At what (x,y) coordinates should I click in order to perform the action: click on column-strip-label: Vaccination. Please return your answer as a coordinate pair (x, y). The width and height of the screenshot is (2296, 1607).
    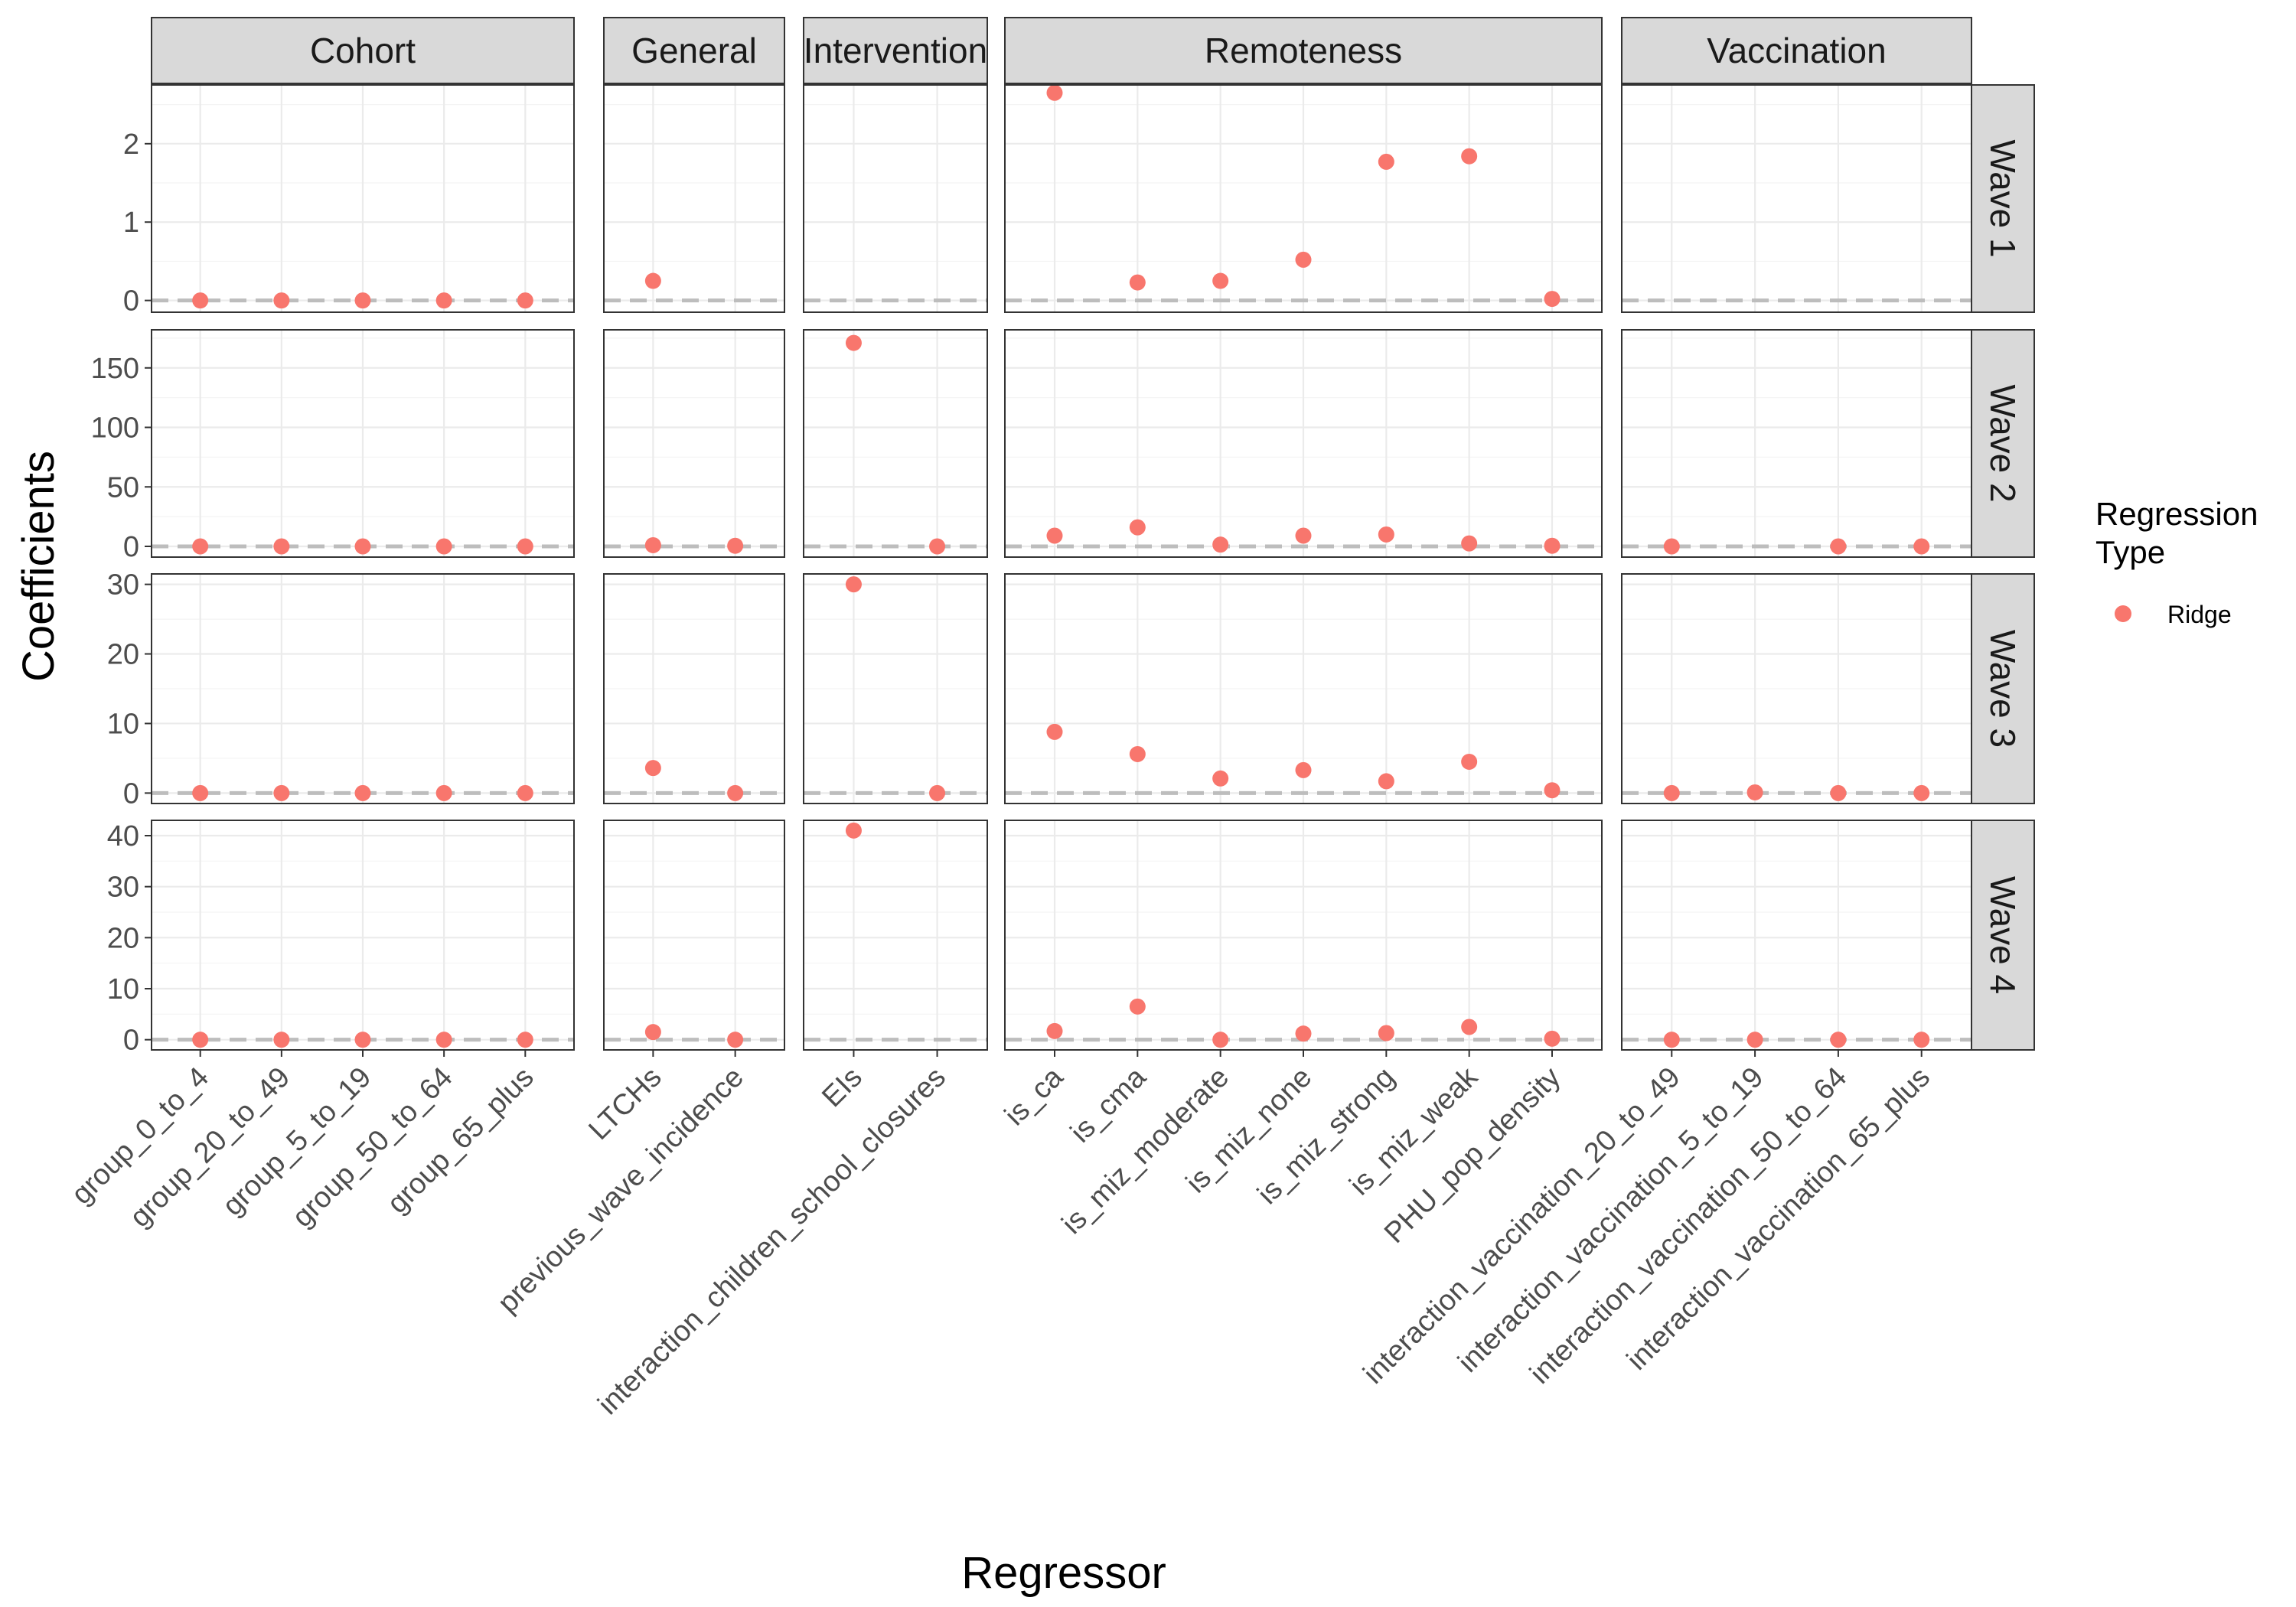
    Looking at the image, I should click on (1796, 50).